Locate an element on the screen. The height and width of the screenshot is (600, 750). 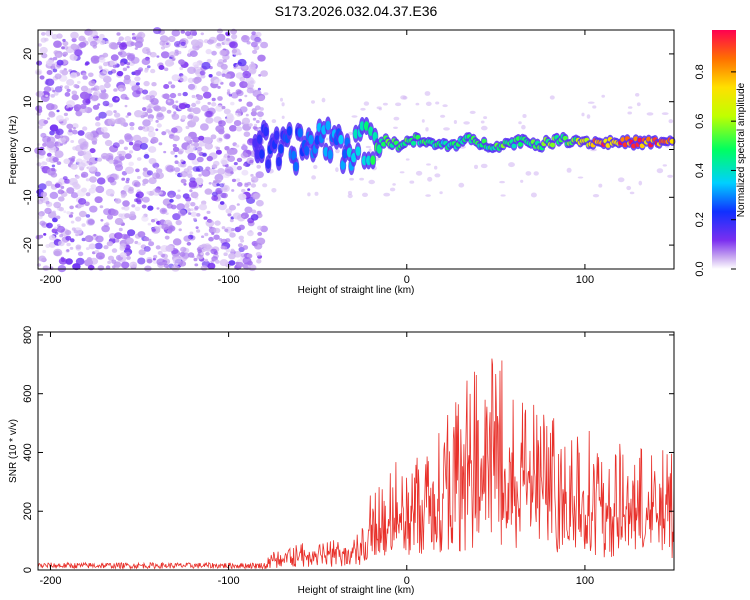
colorbar-ticks: 0.0 0.2 0.4 0.6 0.8 is located at coordinates (715, 170).